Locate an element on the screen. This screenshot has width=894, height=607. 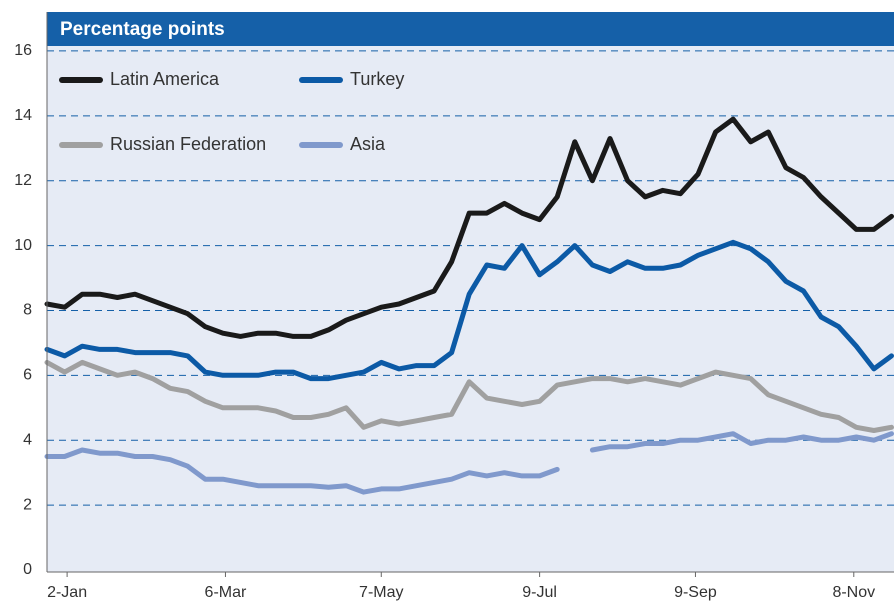
header-band is located at coordinates (470, 29).